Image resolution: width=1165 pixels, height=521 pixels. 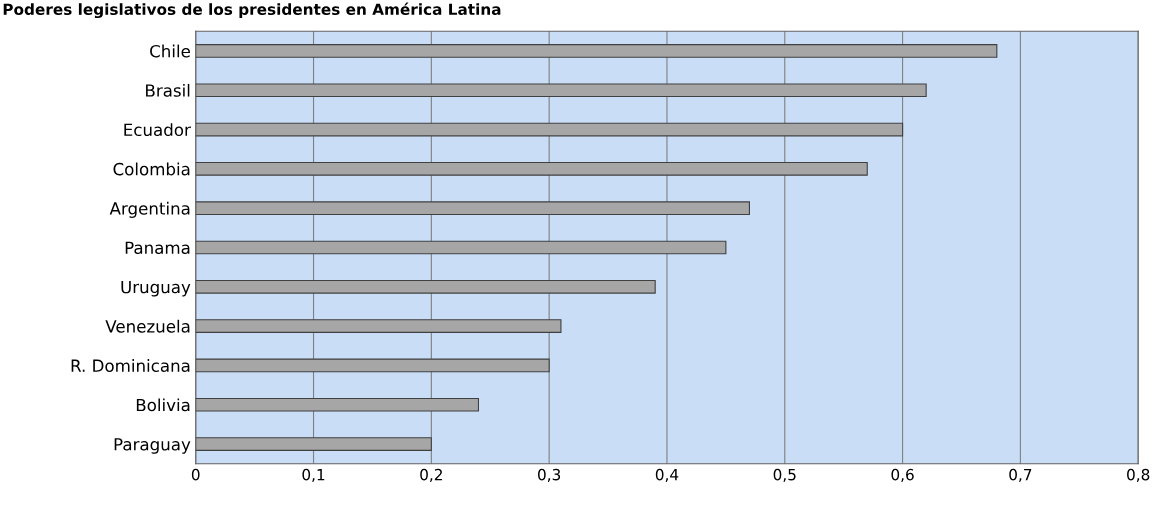 What do you see at coordinates (147, 326) in the screenshot?
I see `y-tick-label: Venezuela` at bounding box center [147, 326].